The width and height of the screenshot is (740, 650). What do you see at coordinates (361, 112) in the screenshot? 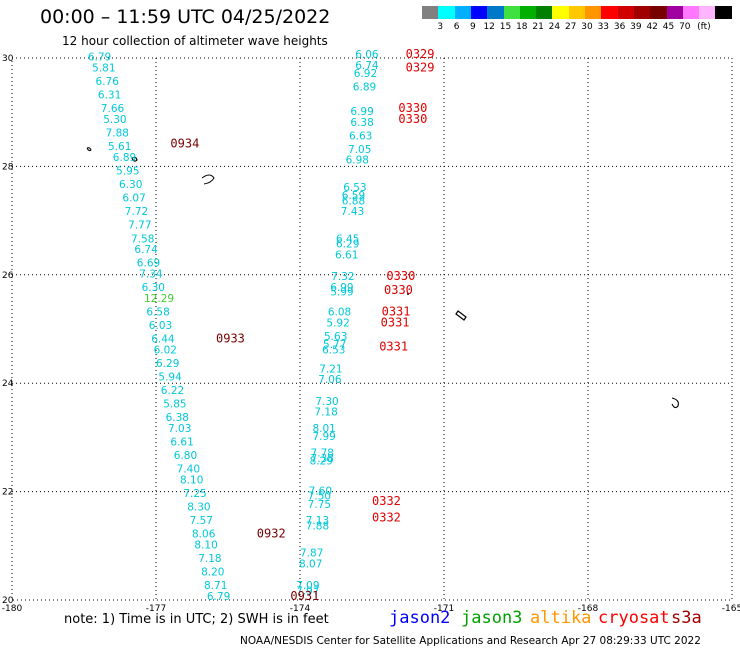
I see `swh-value: 6.99` at bounding box center [361, 112].